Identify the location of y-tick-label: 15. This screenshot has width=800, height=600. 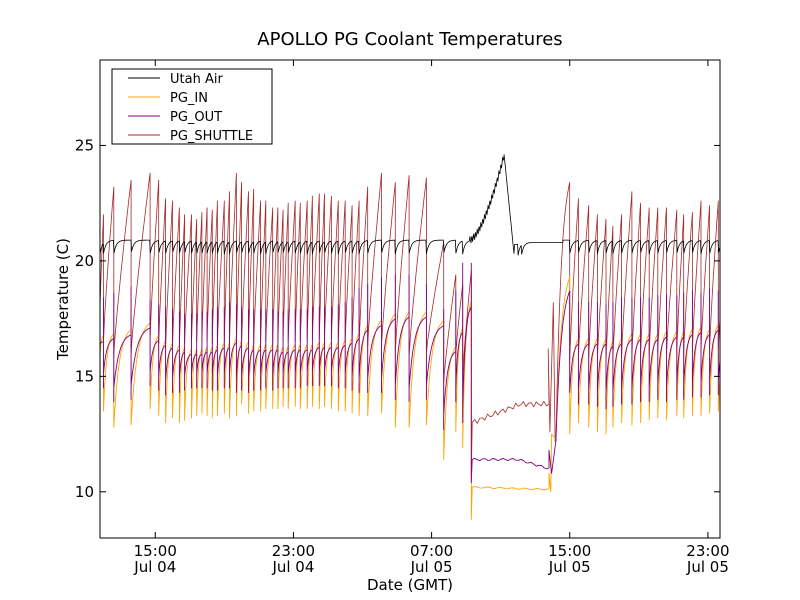
(84, 376).